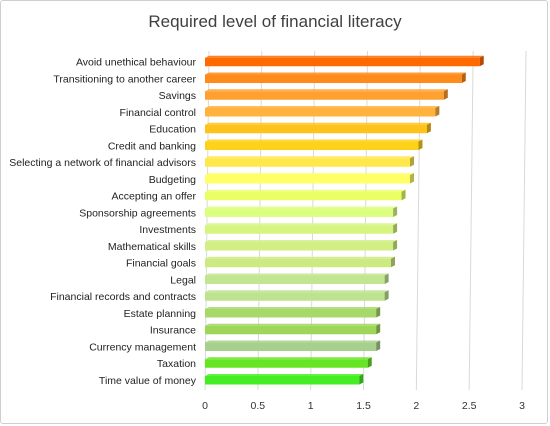 The image size is (550, 426). Describe the element at coordinates (158, 113) in the screenshot. I see `category-label: Financial control` at that location.